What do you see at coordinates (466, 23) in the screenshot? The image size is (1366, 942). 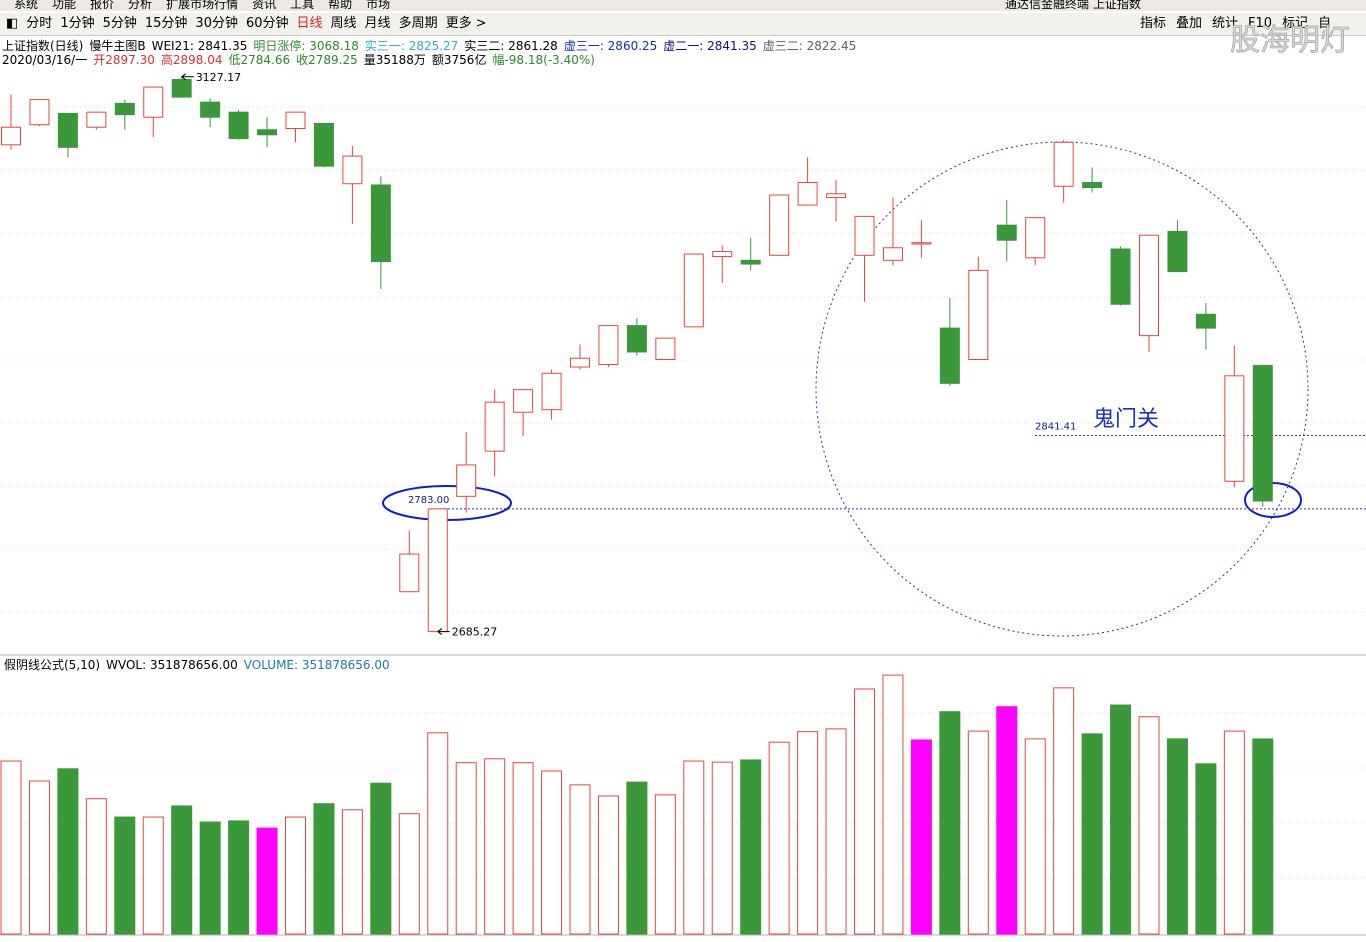 I see `period-tab: 更多 >` at bounding box center [466, 23].